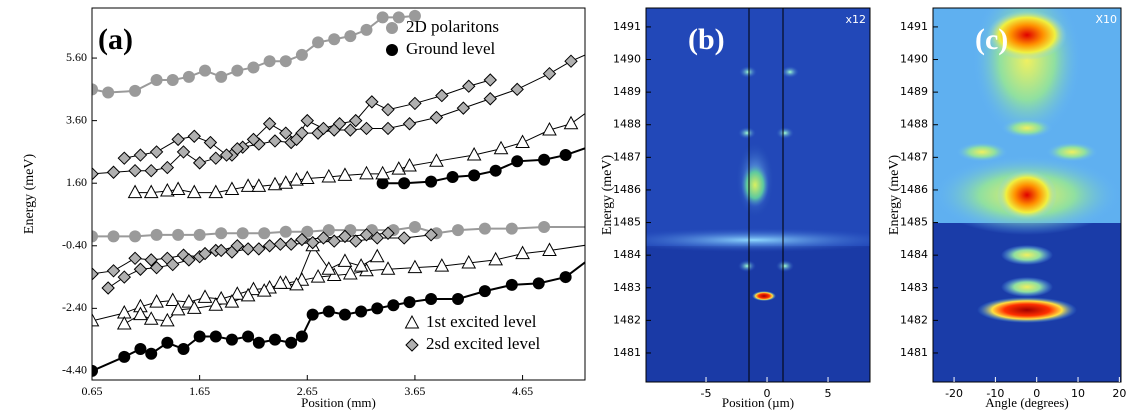 The width and height of the screenshot is (1126, 411). What do you see at coordinates (74, 245) in the screenshot?
I see `y-tick-label: -0.40` at bounding box center [74, 245].